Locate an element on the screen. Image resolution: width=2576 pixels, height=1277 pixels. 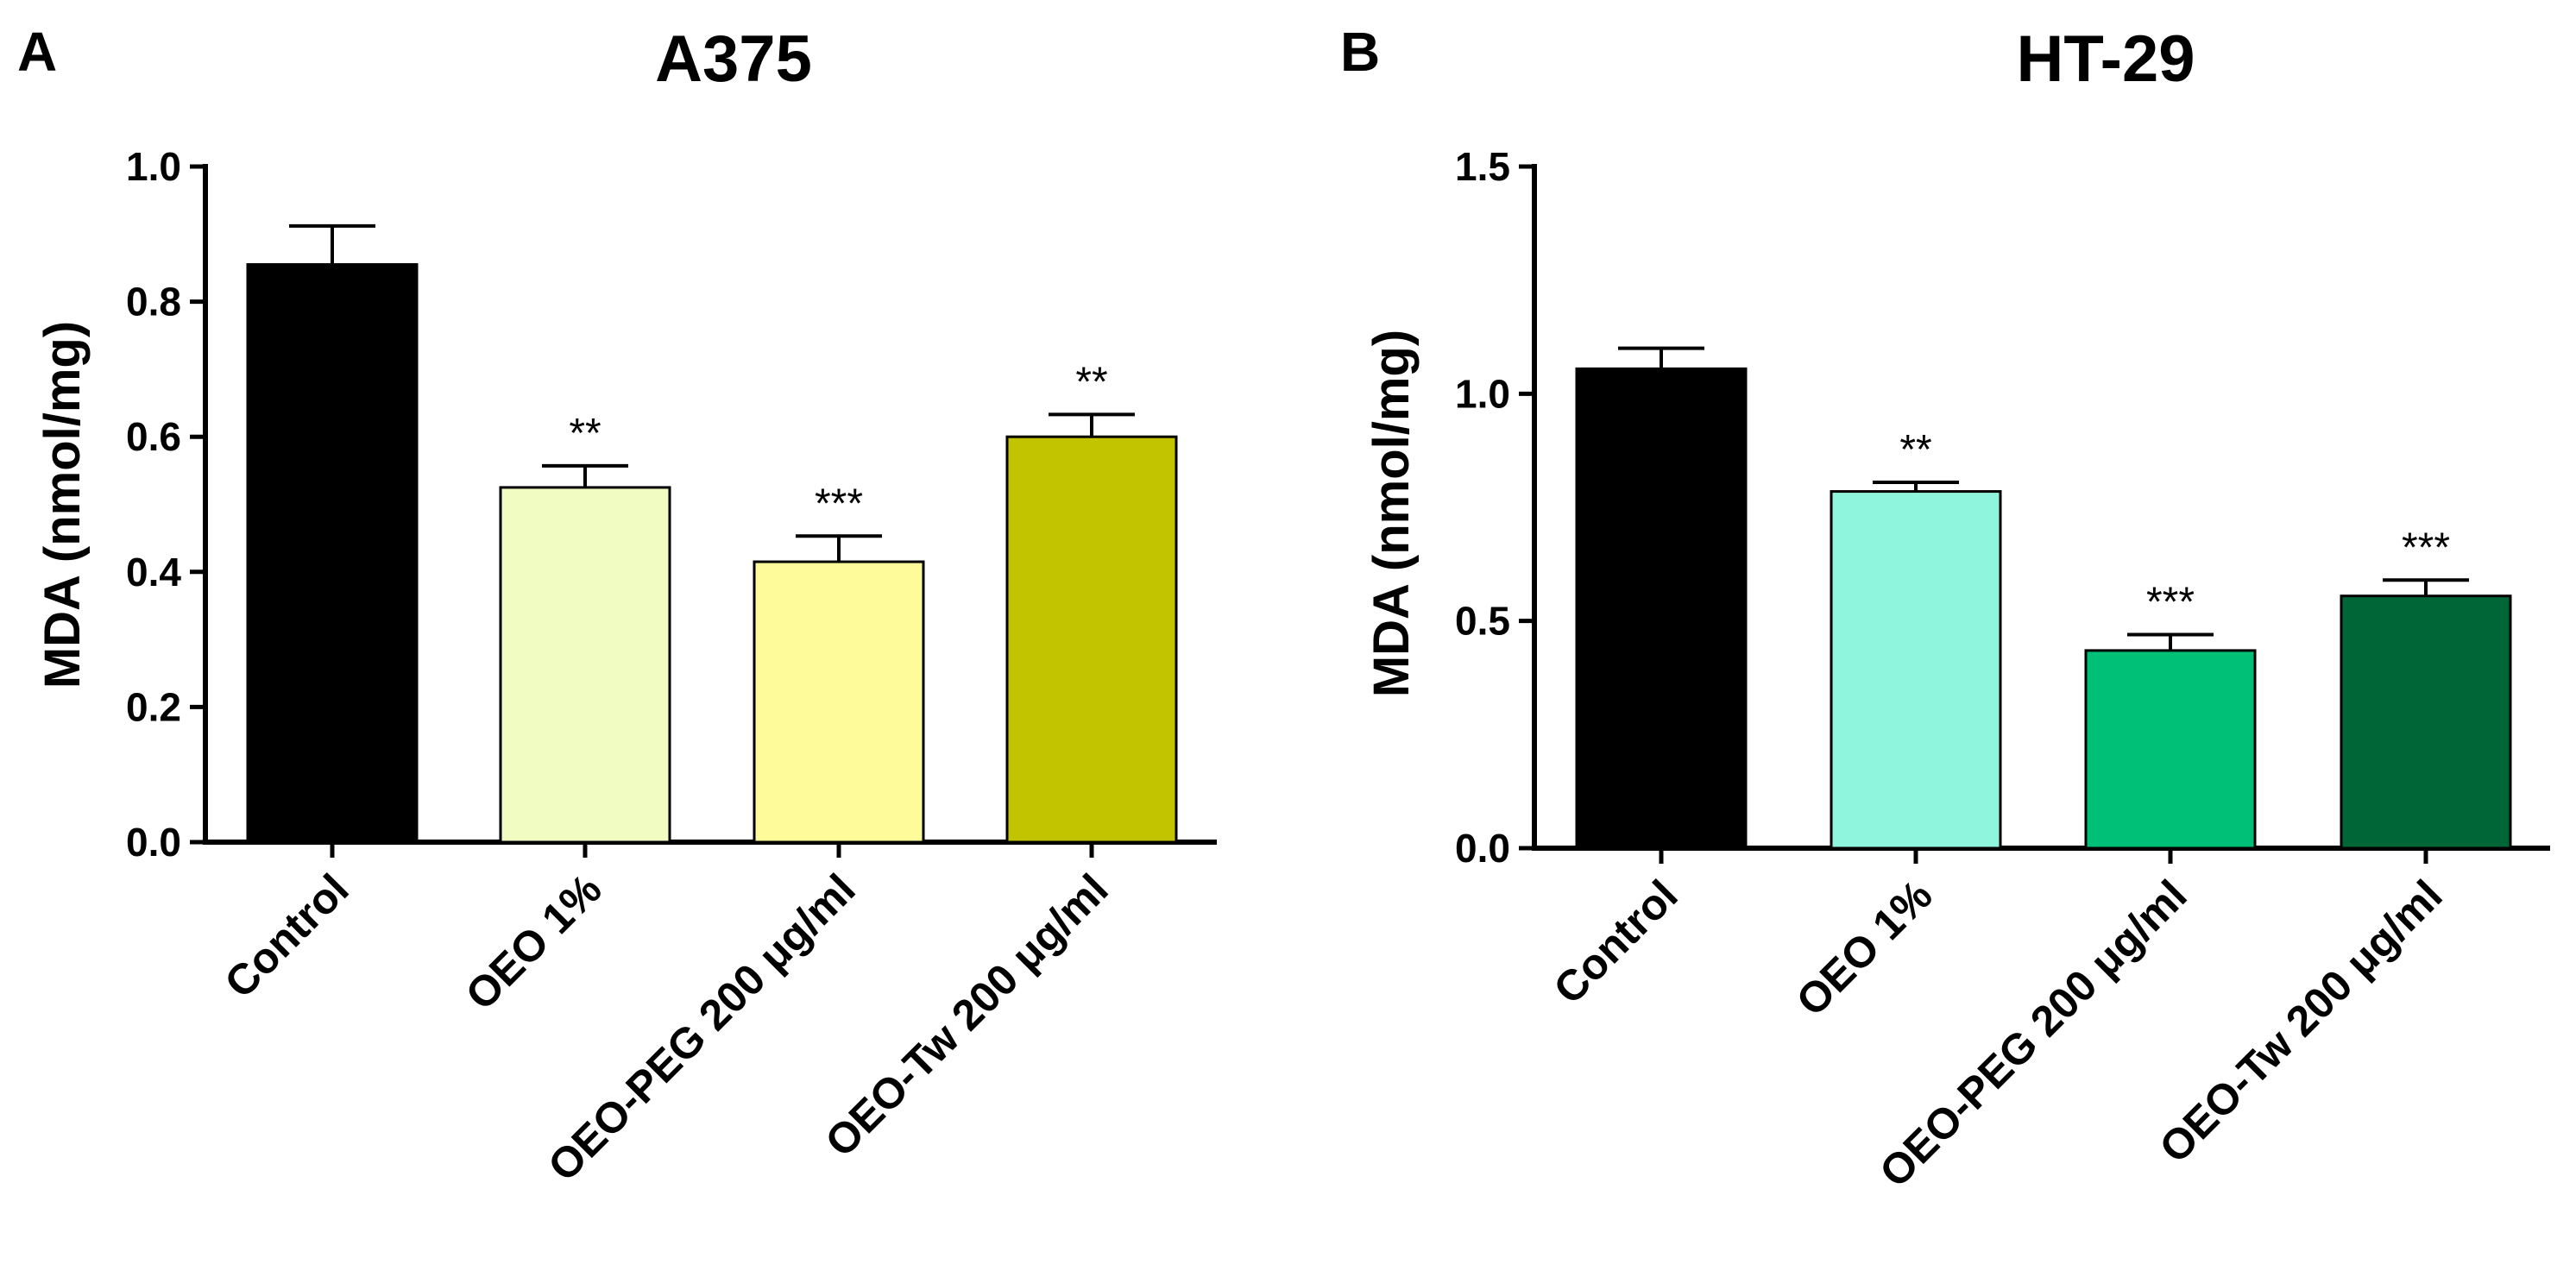
y-tick-label: 0.8 is located at coordinates (154, 302).